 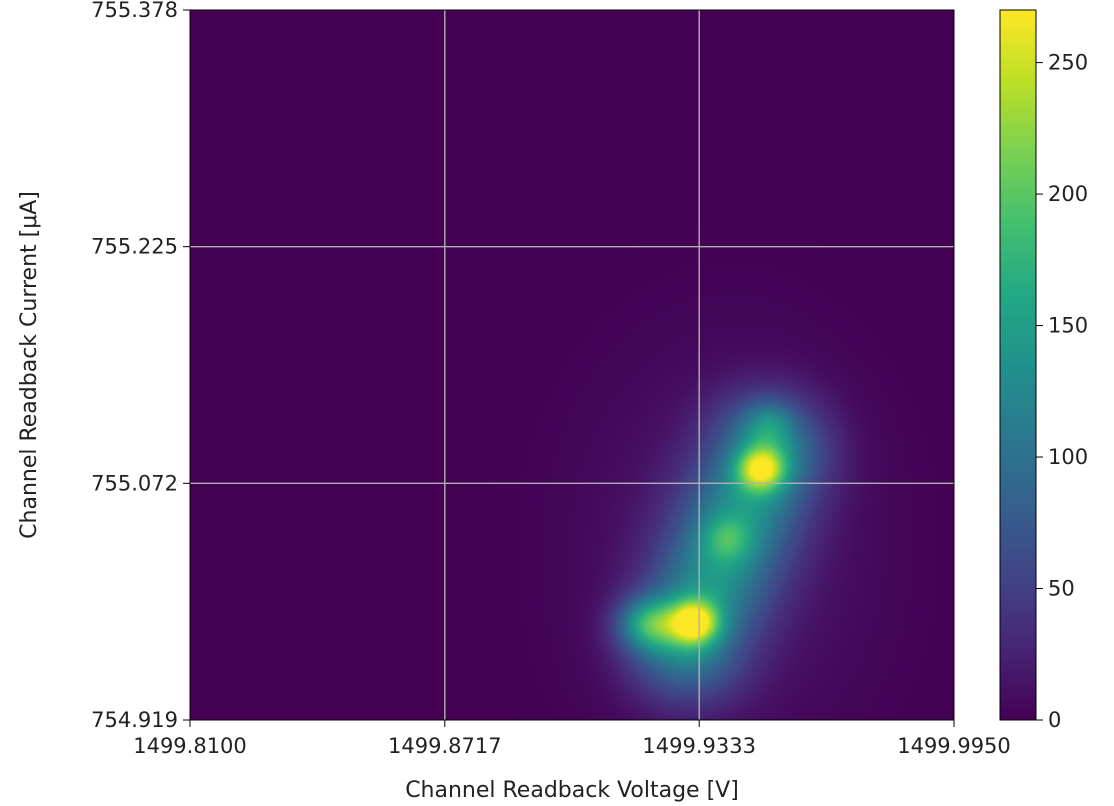 I want to click on y-axis-label: Channel Readback Current [μA], so click(x=29, y=365).